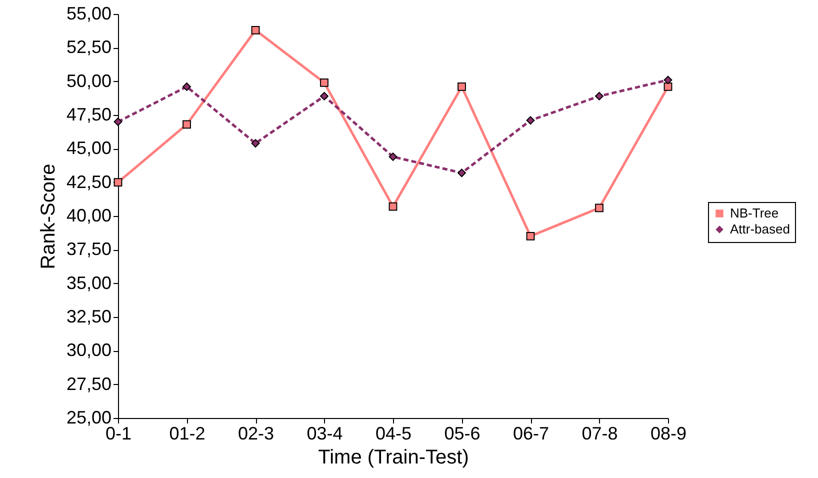 This screenshot has height=478, width=818. Describe the element at coordinates (393, 457) in the screenshot. I see `x-axis-title: Time (Train-Test)` at that location.